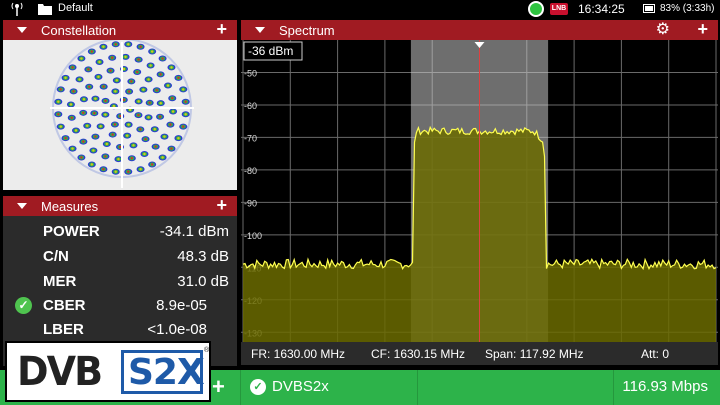 The height and width of the screenshot is (405, 720). I want to click on bottom-status-bar: + ✓ DVBS2x 116.93 Mbps, so click(360, 387).